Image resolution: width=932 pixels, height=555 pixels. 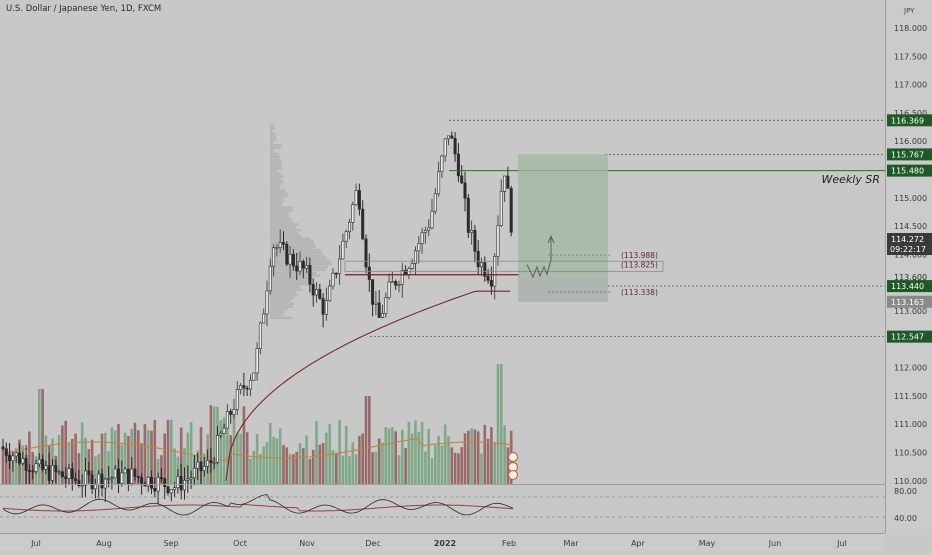 What do you see at coordinates (910, 424) in the screenshot?
I see `price-tick: 111.000` at bounding box center [910, 424].